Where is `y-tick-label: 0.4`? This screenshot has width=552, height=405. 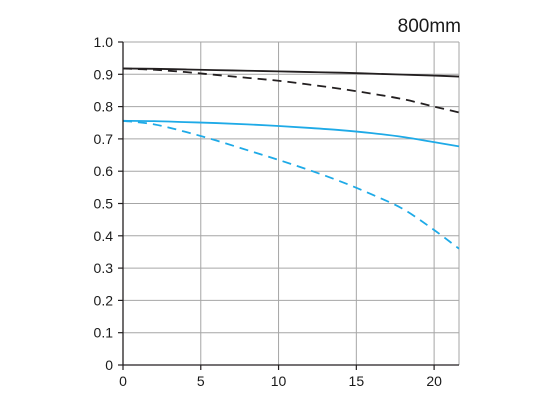
y-tick-label: 0.4 is located at coordinates (104, 236).